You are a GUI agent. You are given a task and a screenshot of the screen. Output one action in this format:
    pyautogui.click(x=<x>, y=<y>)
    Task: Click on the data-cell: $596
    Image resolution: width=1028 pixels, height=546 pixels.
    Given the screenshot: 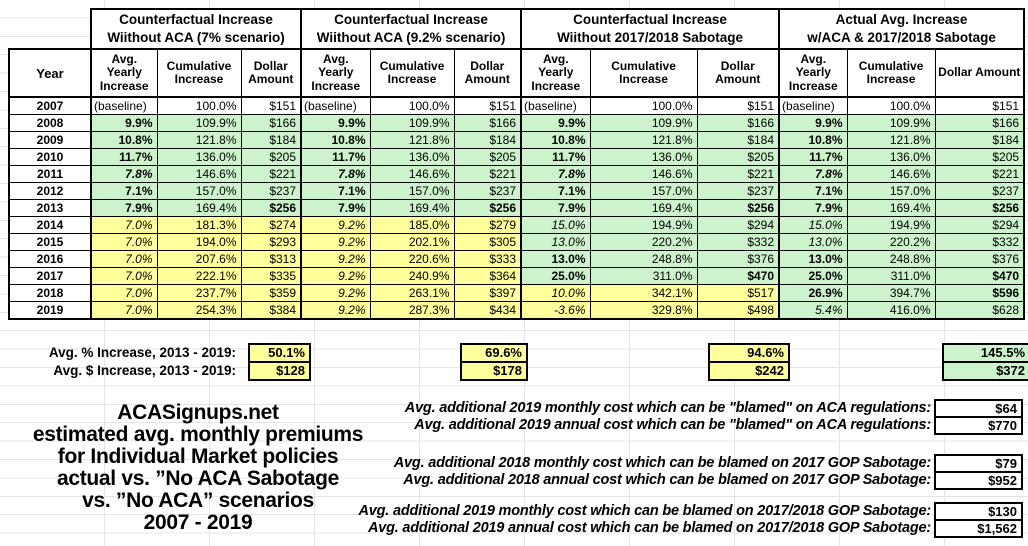 What is the action you would take?
    pyautogui.click(x=980, y=293)
    